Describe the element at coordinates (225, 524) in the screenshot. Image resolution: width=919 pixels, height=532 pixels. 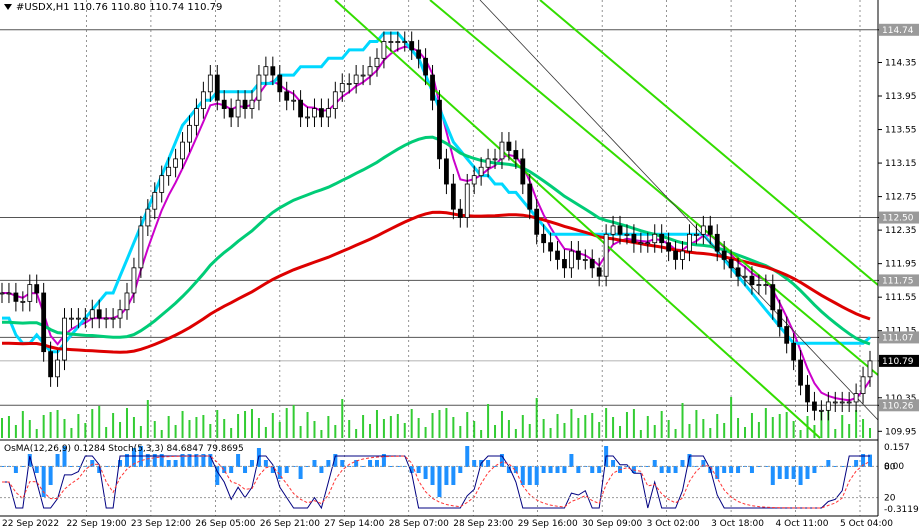
I see `time-tick-label: 26 Sep 05:00` at that location.